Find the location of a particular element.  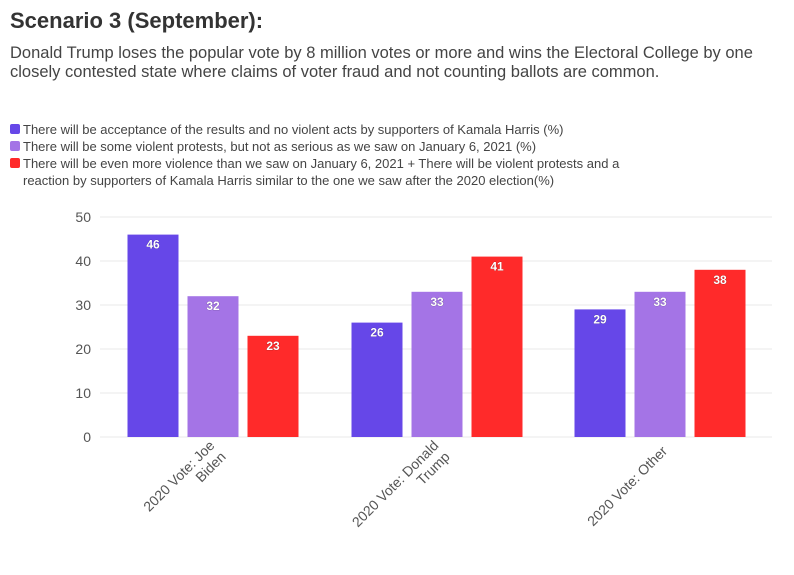

data-label: 38 is located at coordinates (720, 280).